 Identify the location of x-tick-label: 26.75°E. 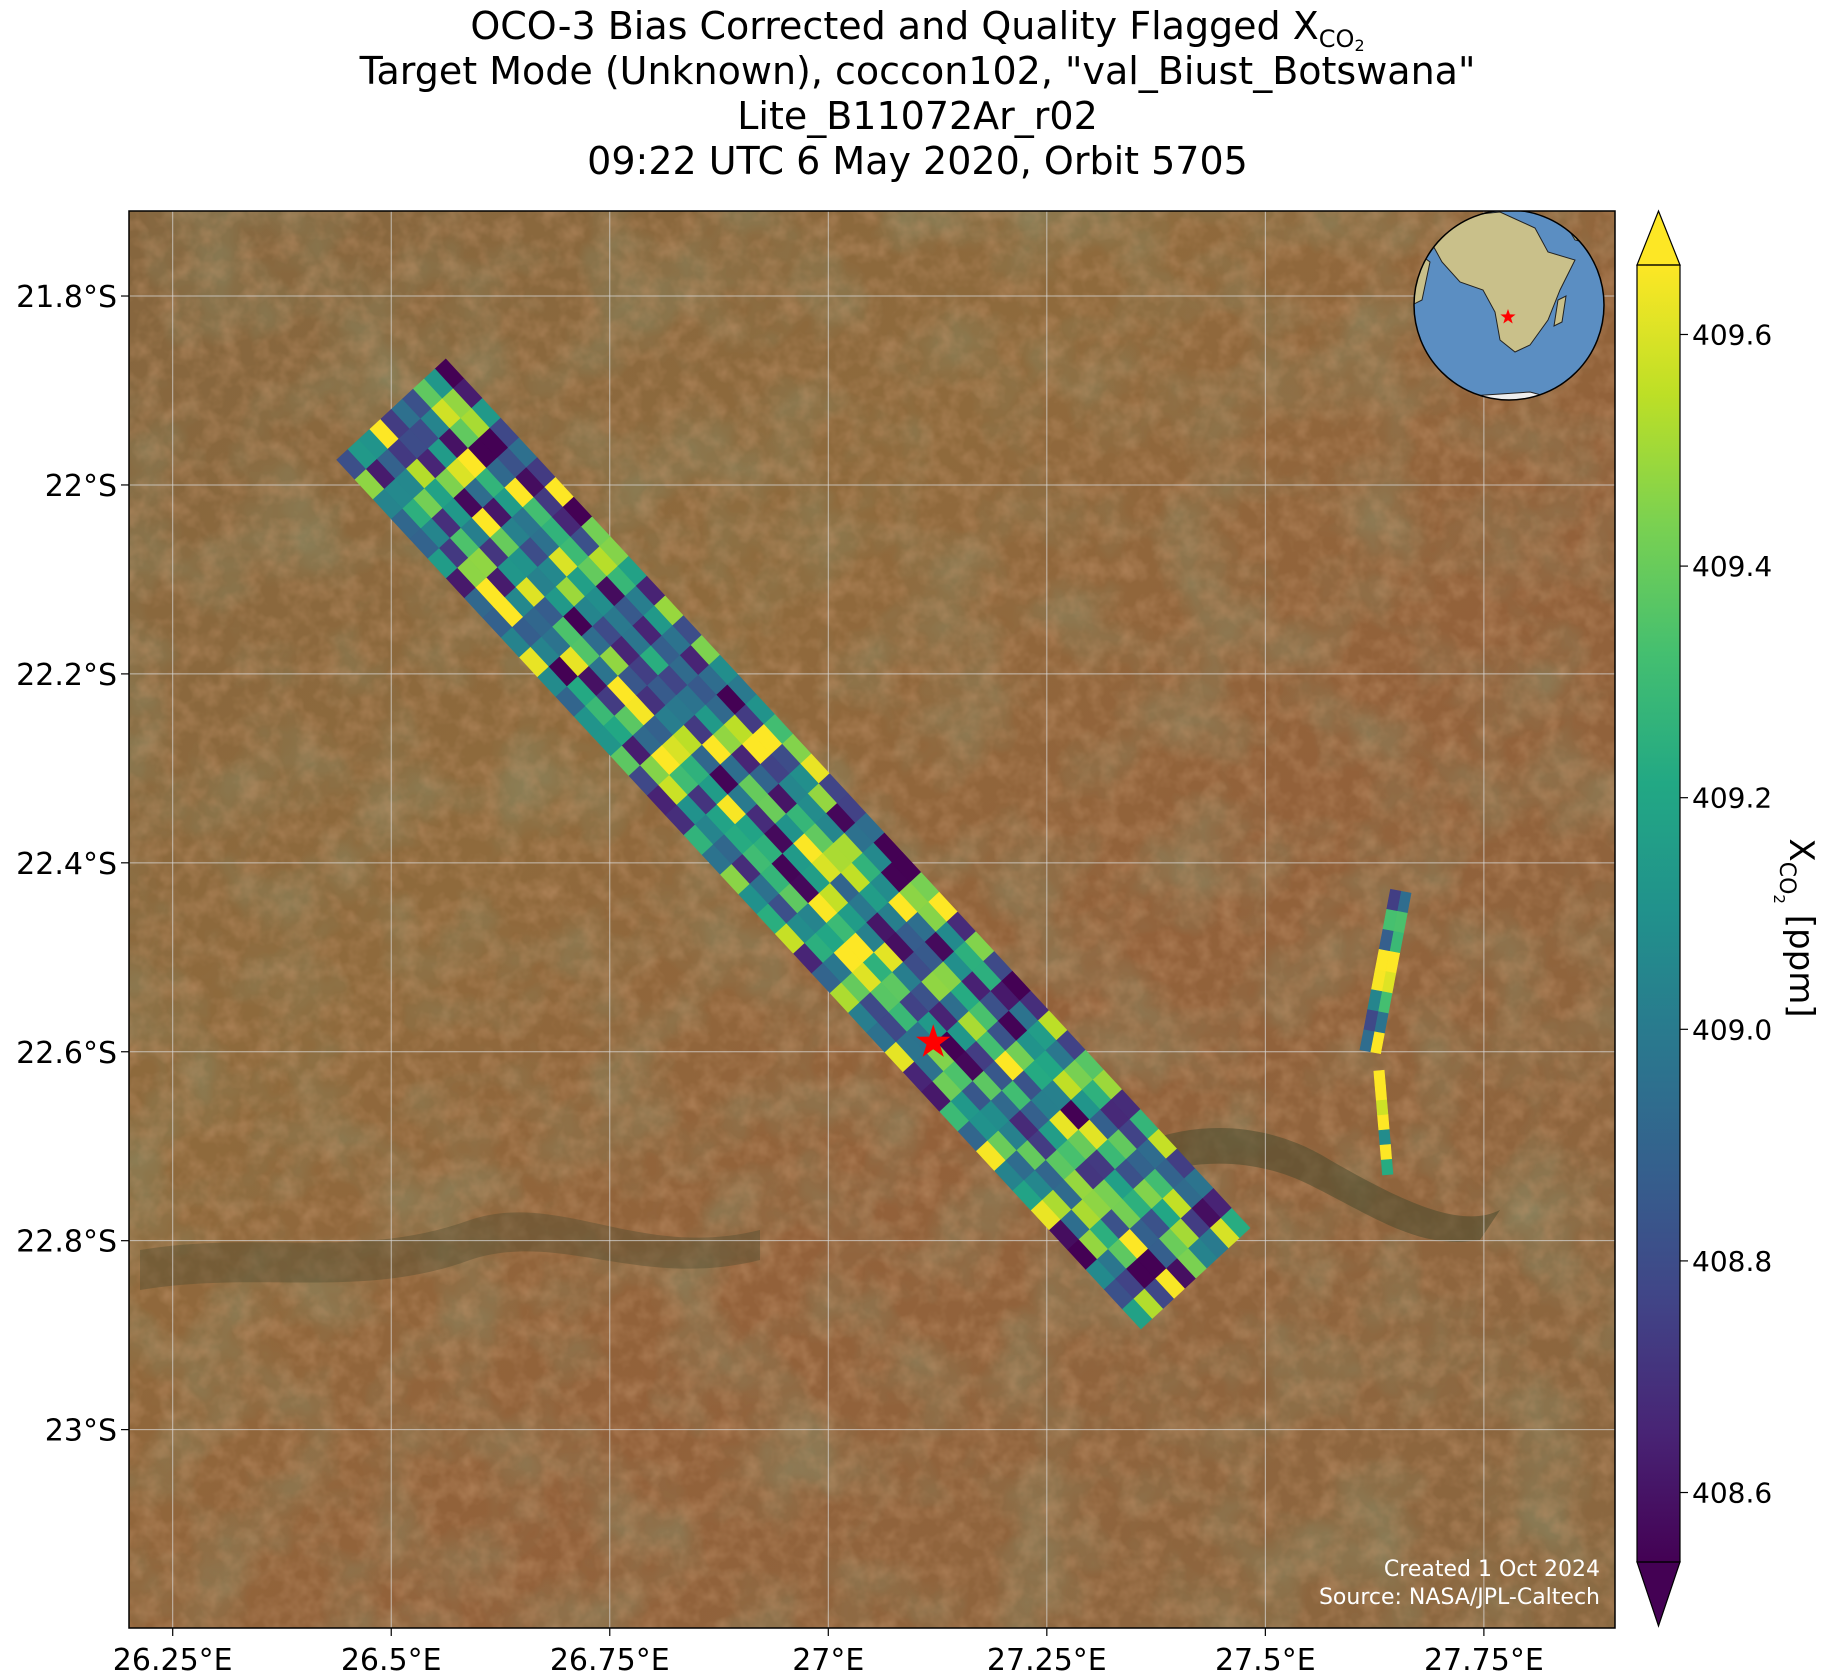
(610, 1660).